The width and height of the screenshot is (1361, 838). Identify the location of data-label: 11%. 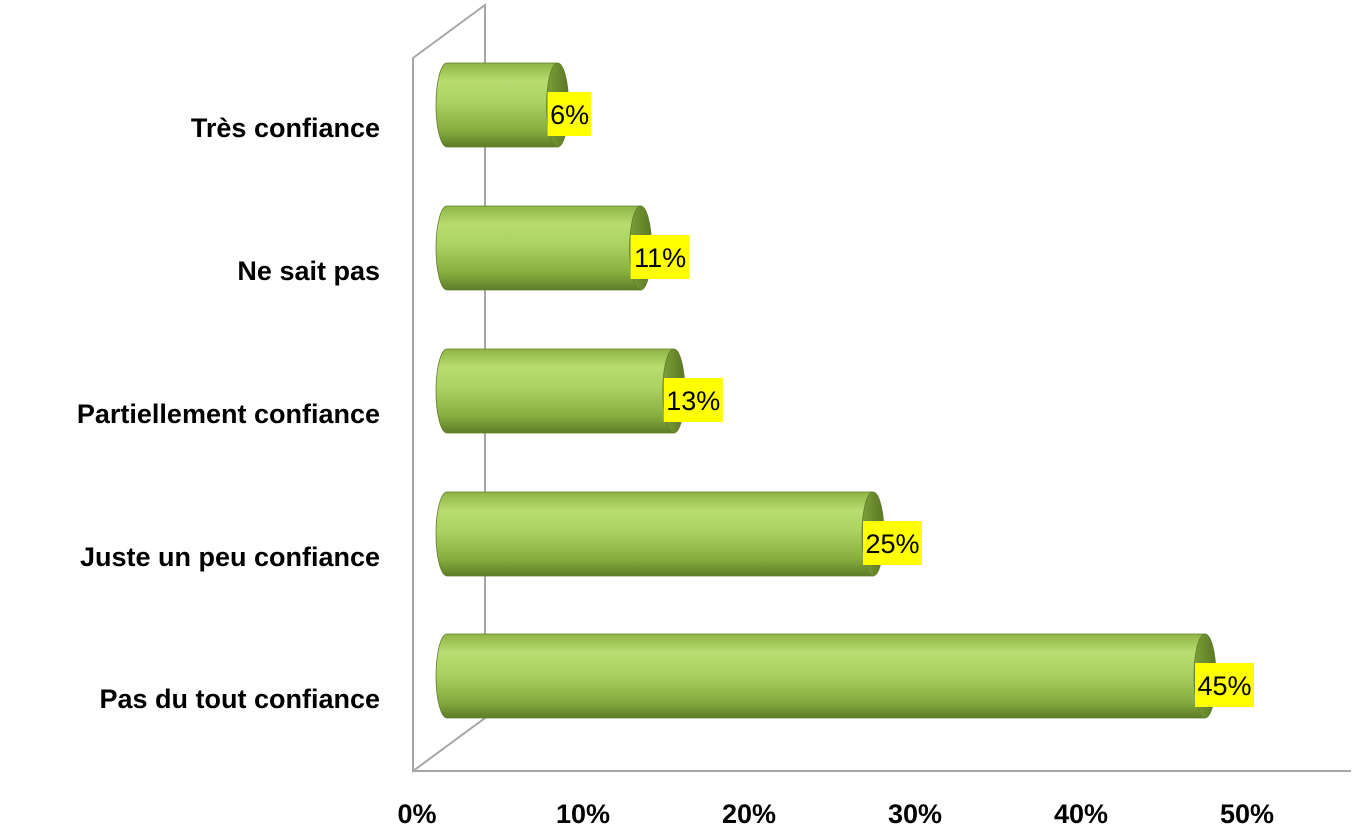
(660, 257).